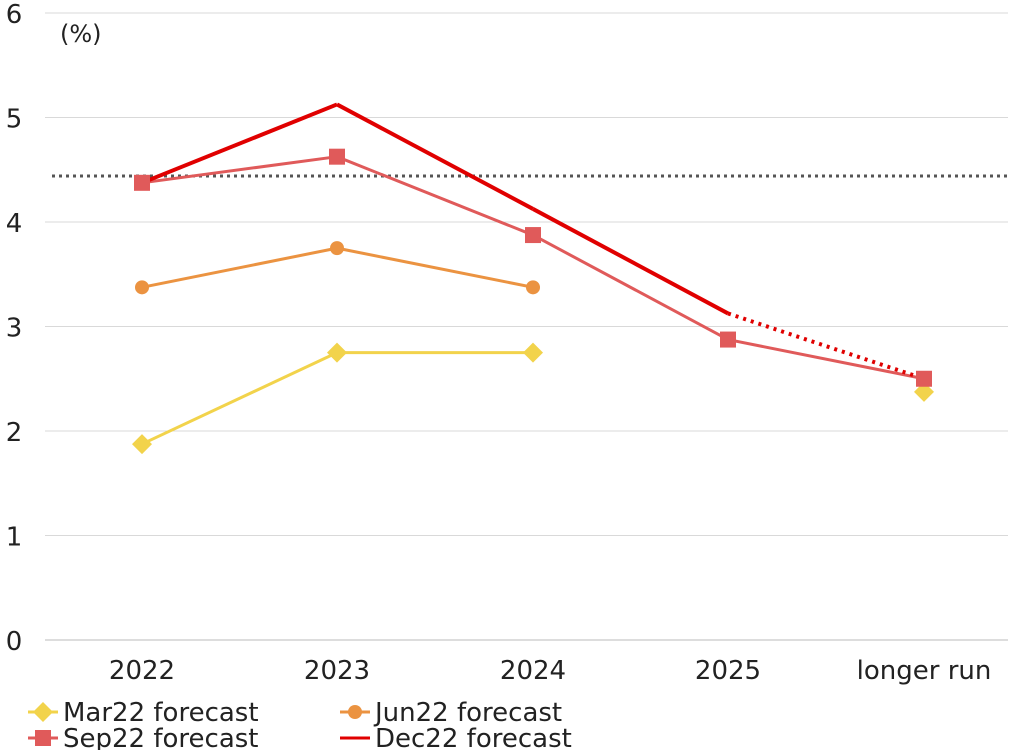 Image resolution: width=1022 pixels, height=754 pixels. I want to click on unit-label: (%), so click(81, 34).